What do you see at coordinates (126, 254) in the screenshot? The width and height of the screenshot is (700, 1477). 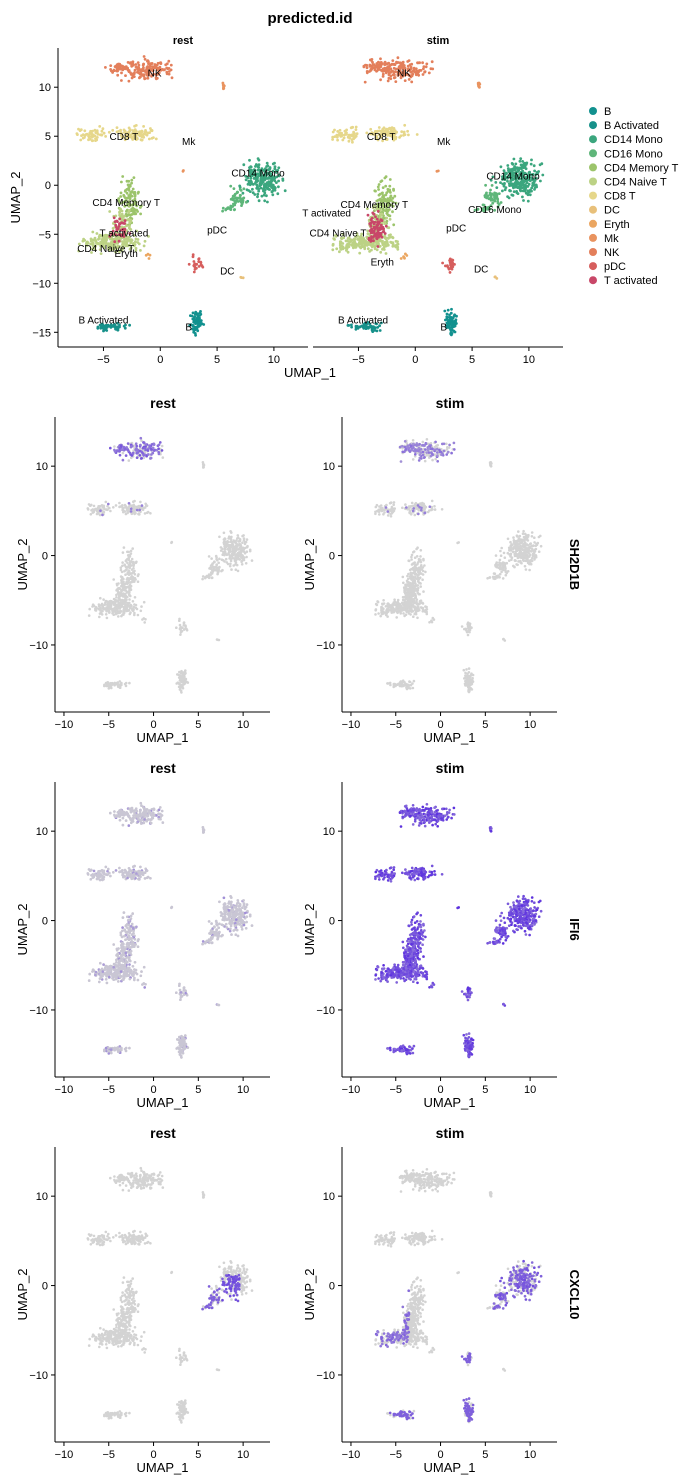 I see `cluster-label: Eryth` at bounding box center [126, 254].